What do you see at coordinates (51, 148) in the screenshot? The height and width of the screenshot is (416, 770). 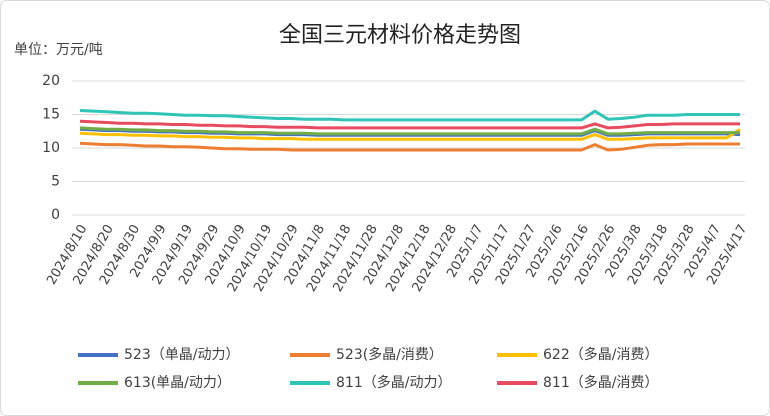 I see `y-tick-label: 10` at bounding box center [51, 148].